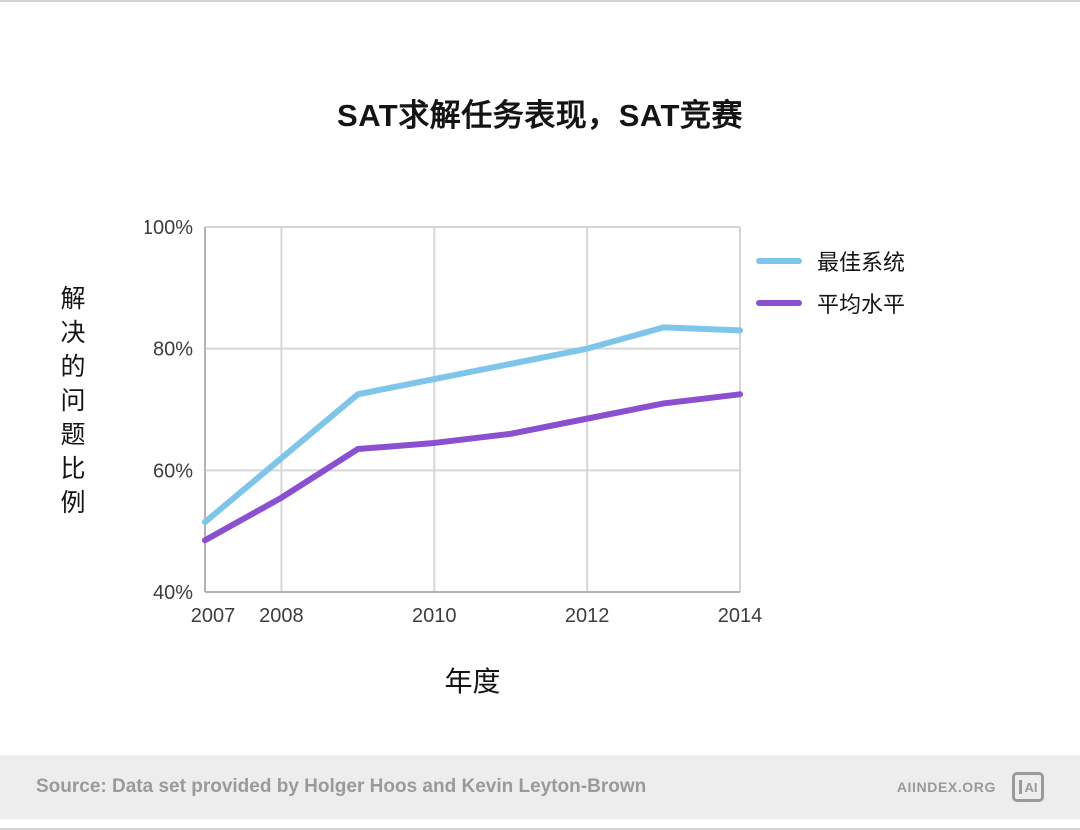 The width and height of the screenshot is (1080, 830). Describe the element at coordinates (281, 616) in the screenshot. I see `x-tick-label: 2008` at that location.